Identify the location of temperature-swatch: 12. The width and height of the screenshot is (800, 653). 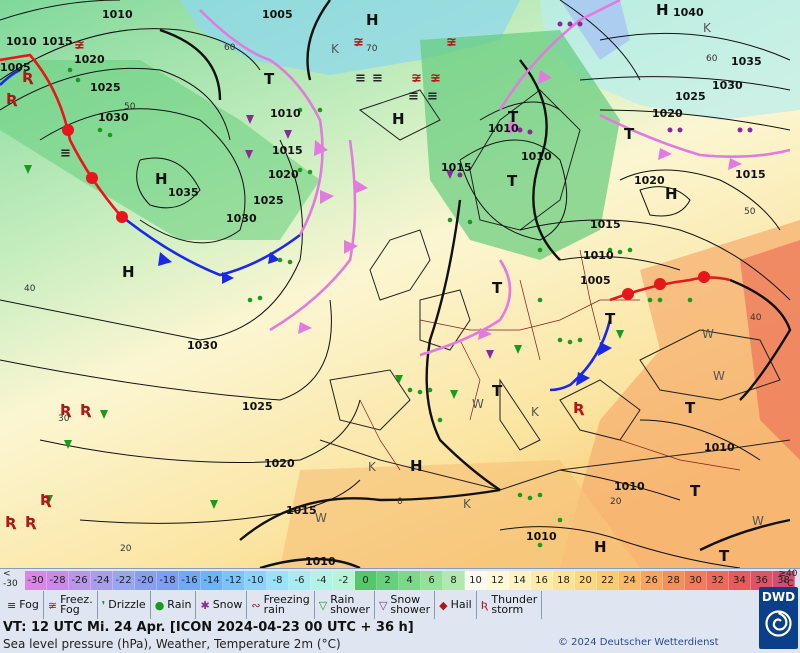
(498, 580).